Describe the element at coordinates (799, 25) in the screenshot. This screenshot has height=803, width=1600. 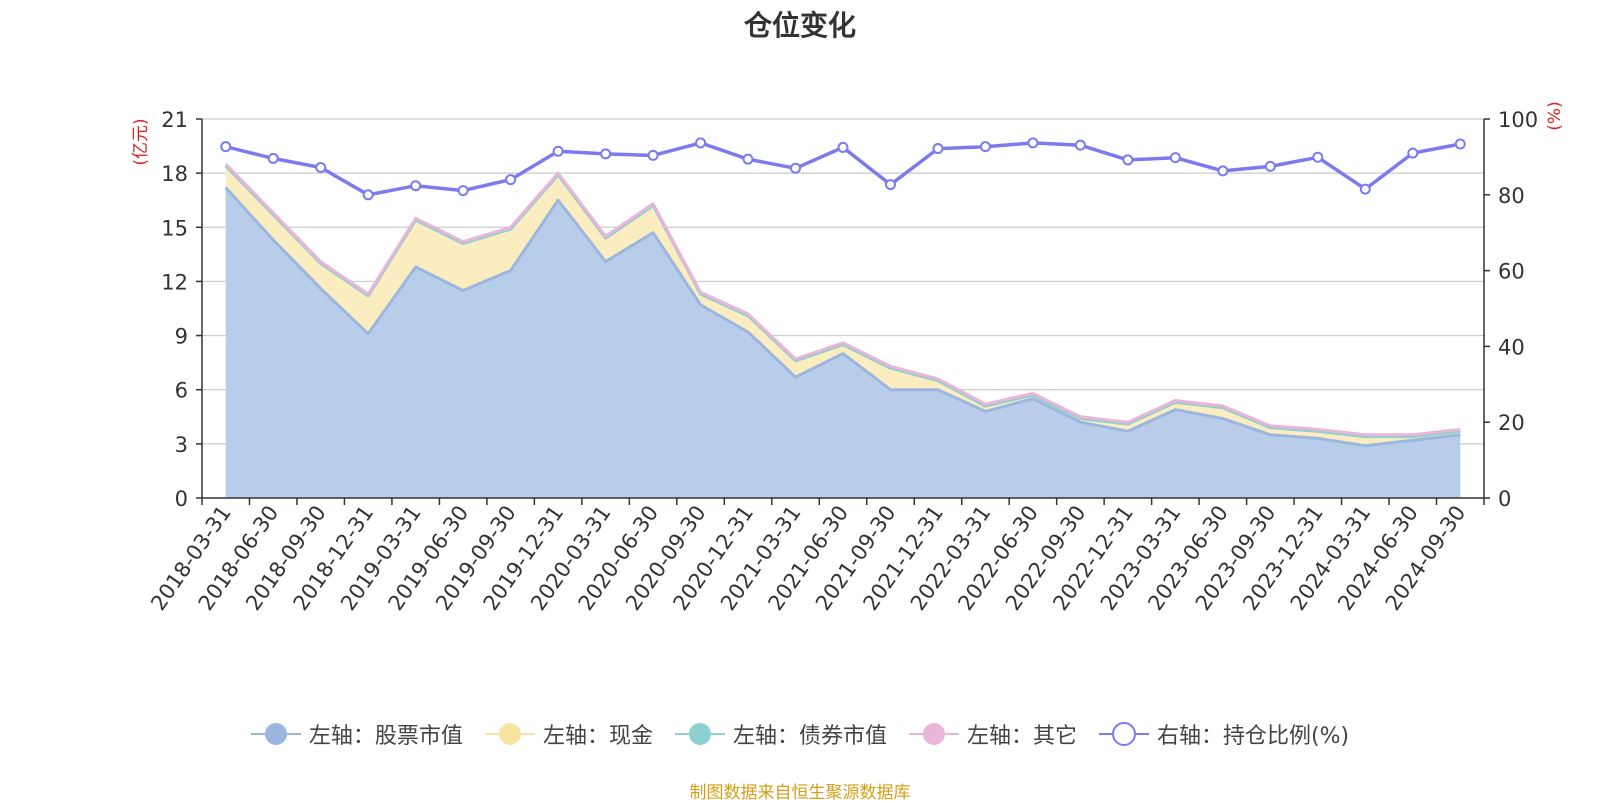
I see `chart-title: 仓位变化` at that location.